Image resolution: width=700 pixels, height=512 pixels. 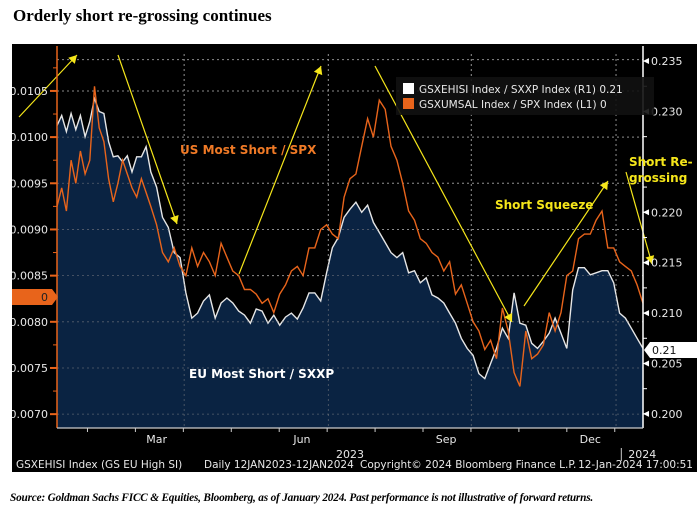 What do you see at coordinates (44, 297) in the screenshot?
I see `left-last-value-text: 0` at bounding box center [44, 297].